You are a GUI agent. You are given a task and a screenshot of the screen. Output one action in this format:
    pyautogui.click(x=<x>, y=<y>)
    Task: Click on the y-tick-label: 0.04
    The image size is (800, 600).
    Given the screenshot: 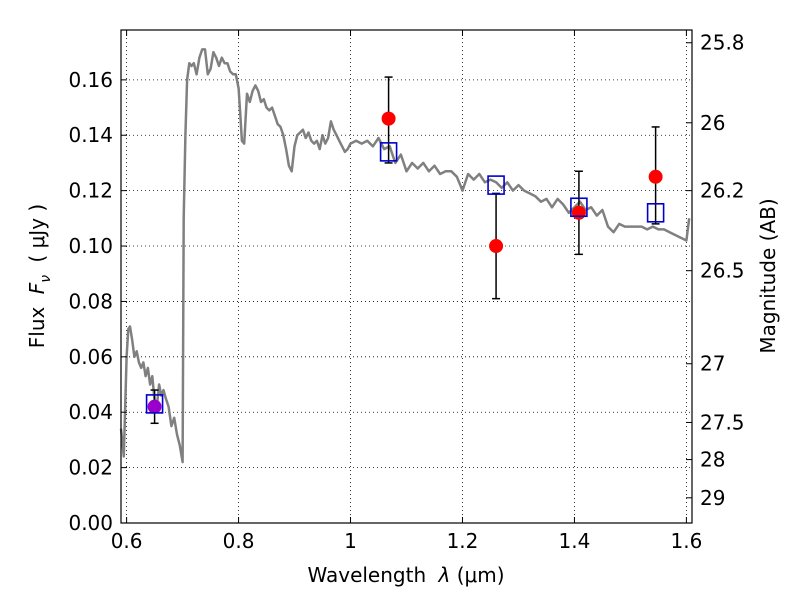 What is the action you would take?
    pyautogui.click(x=90, y=412)
    